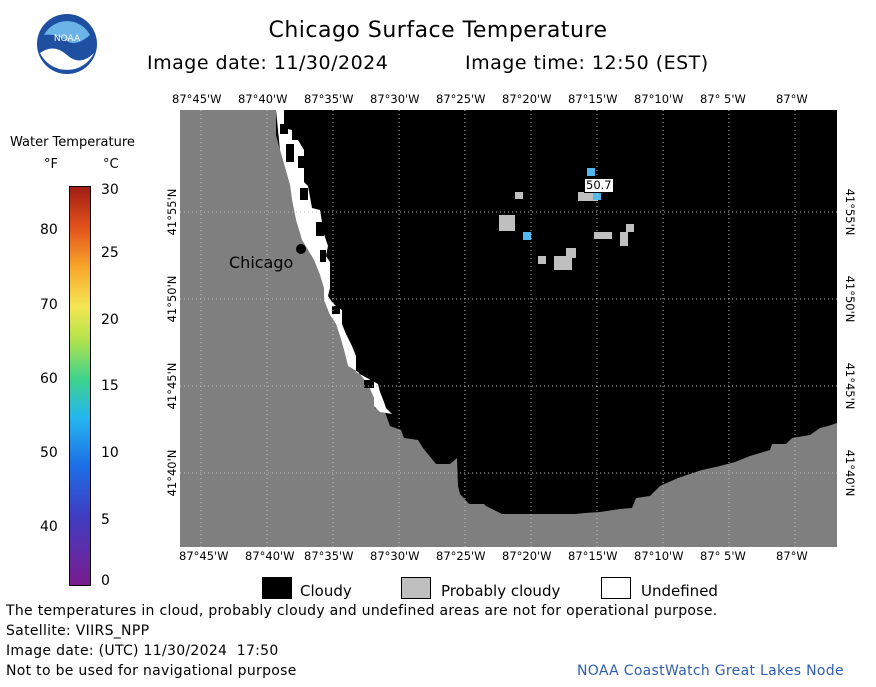 This screenshot has width=876, height=687. I want to click on image-time: Image time: 12:50 (EST), so click(587, 63).